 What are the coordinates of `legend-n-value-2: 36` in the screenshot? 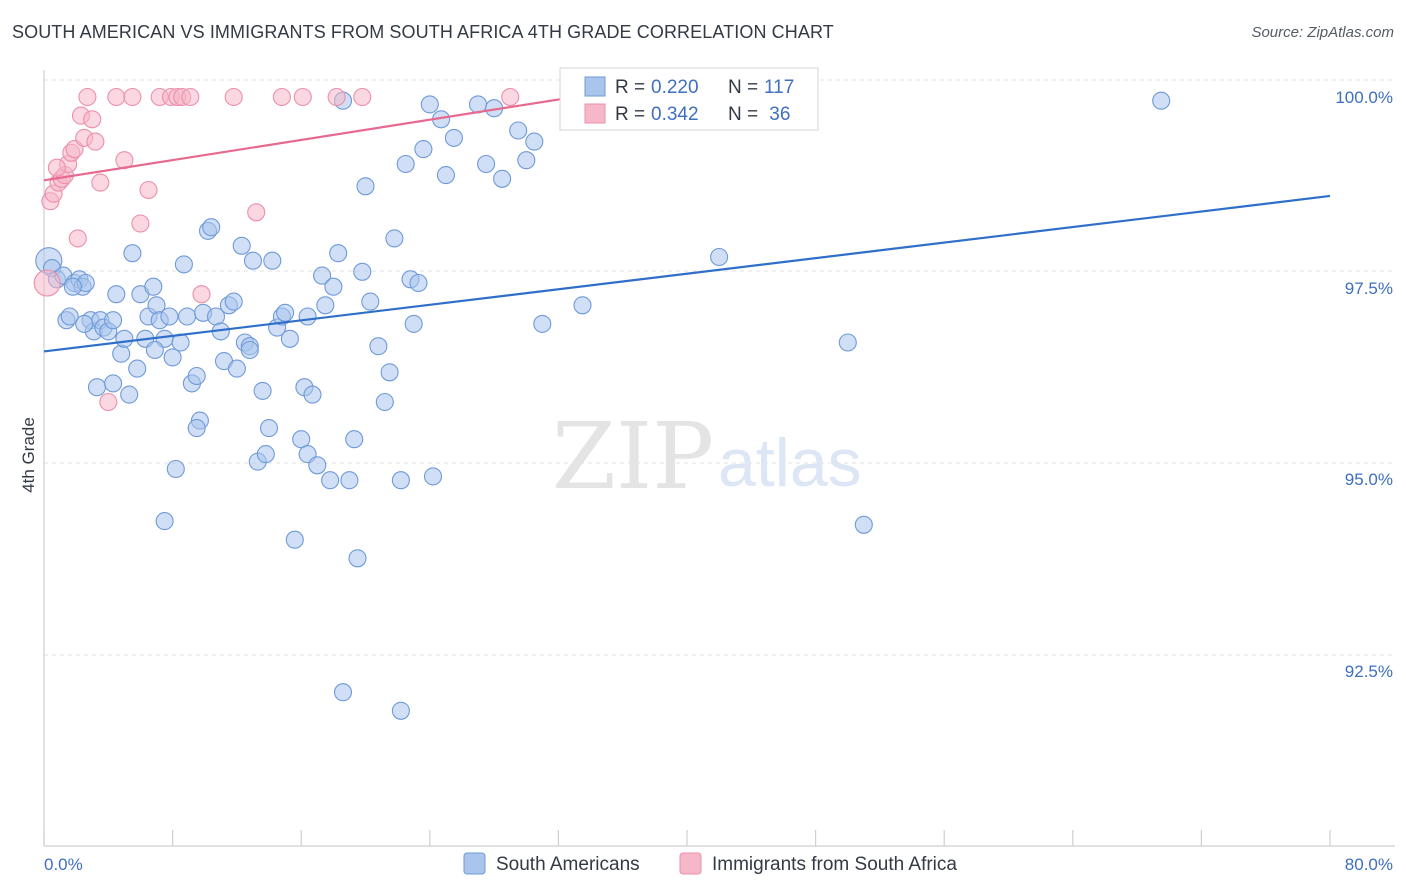 It's located at (777, 114).